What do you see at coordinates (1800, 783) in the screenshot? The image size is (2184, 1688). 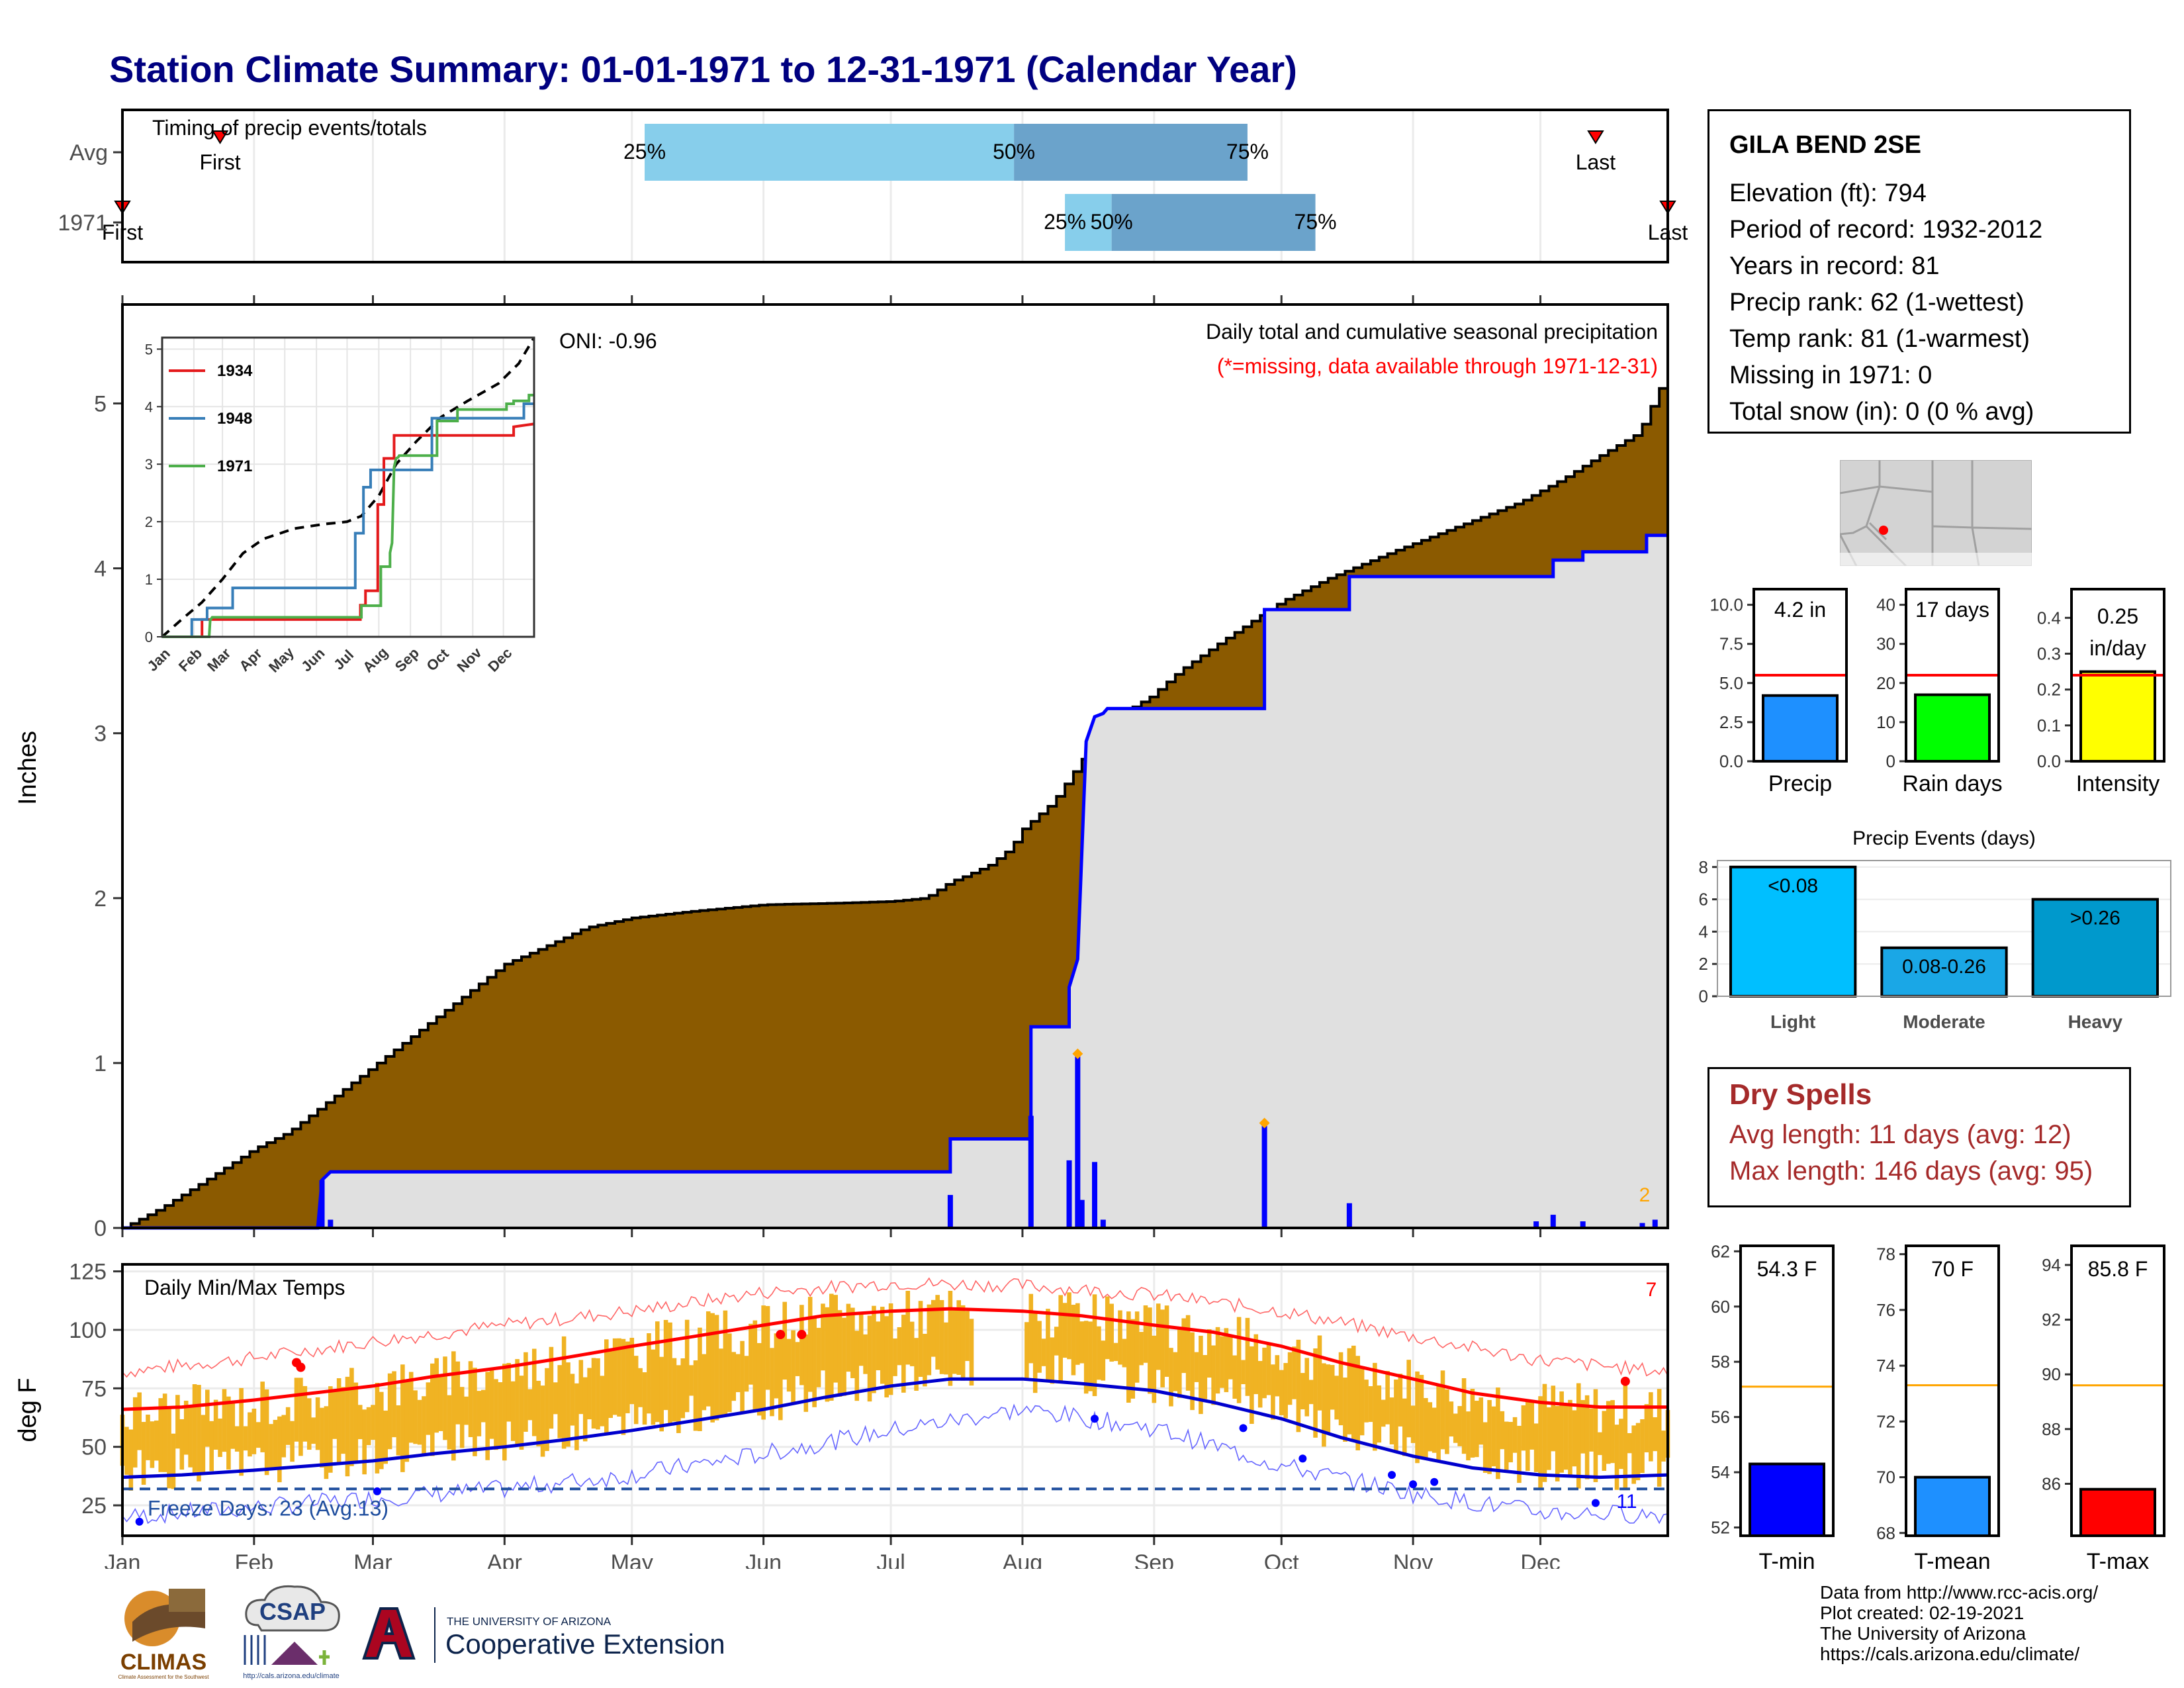 I see `precip-summary-category-label: Precip` at bounding box center [1800, 783].